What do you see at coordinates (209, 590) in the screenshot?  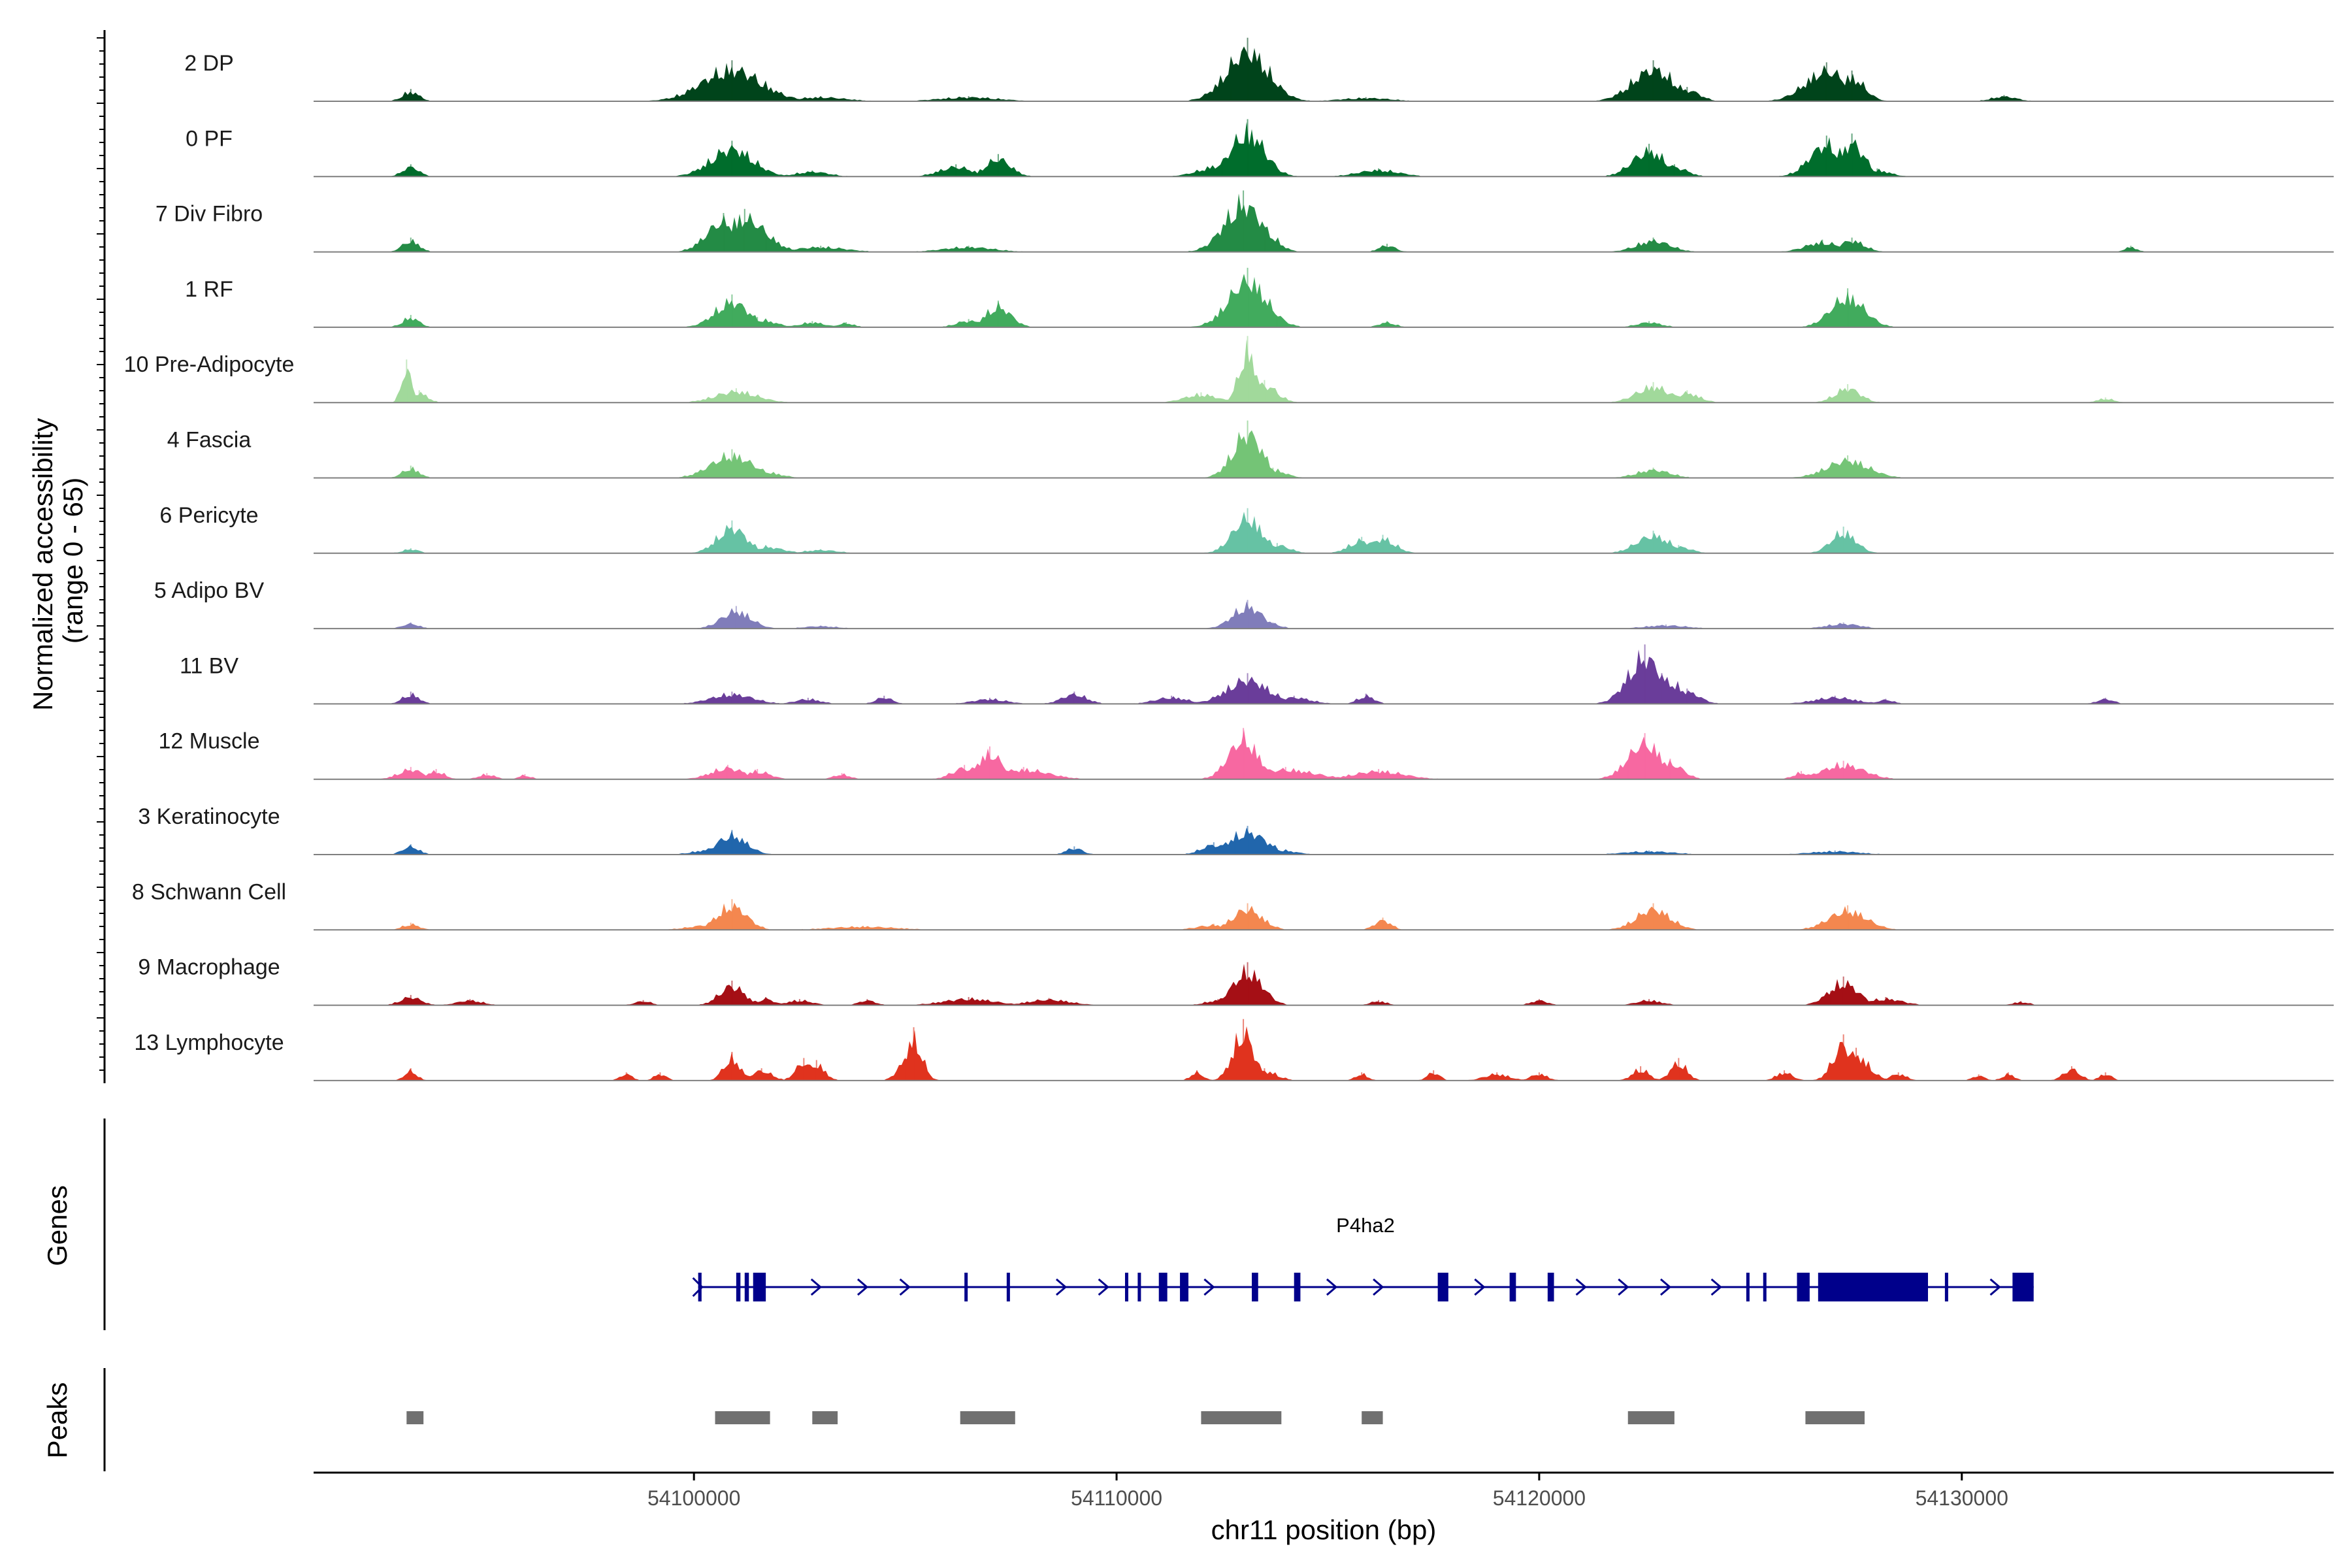 I see `track-label: 5 Adipo BV` at bounding box center [209, 590].